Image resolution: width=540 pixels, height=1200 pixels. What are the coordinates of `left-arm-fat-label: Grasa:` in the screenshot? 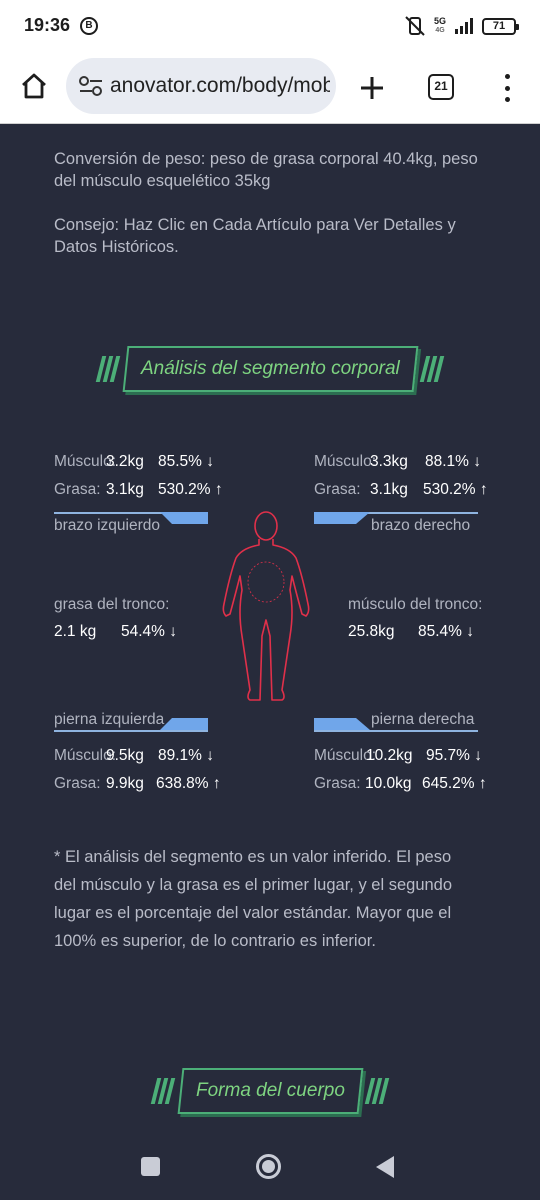 It's located at (77, 489).